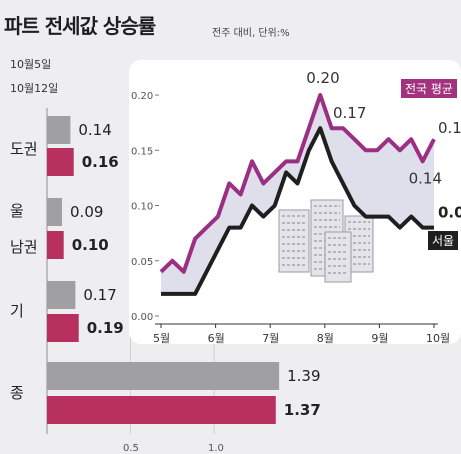 The image size is (461, 454). Describe the element at coordinates (87, 212) in the screenshot. I see `bar-value-label-0-1: 0.09` at that location.